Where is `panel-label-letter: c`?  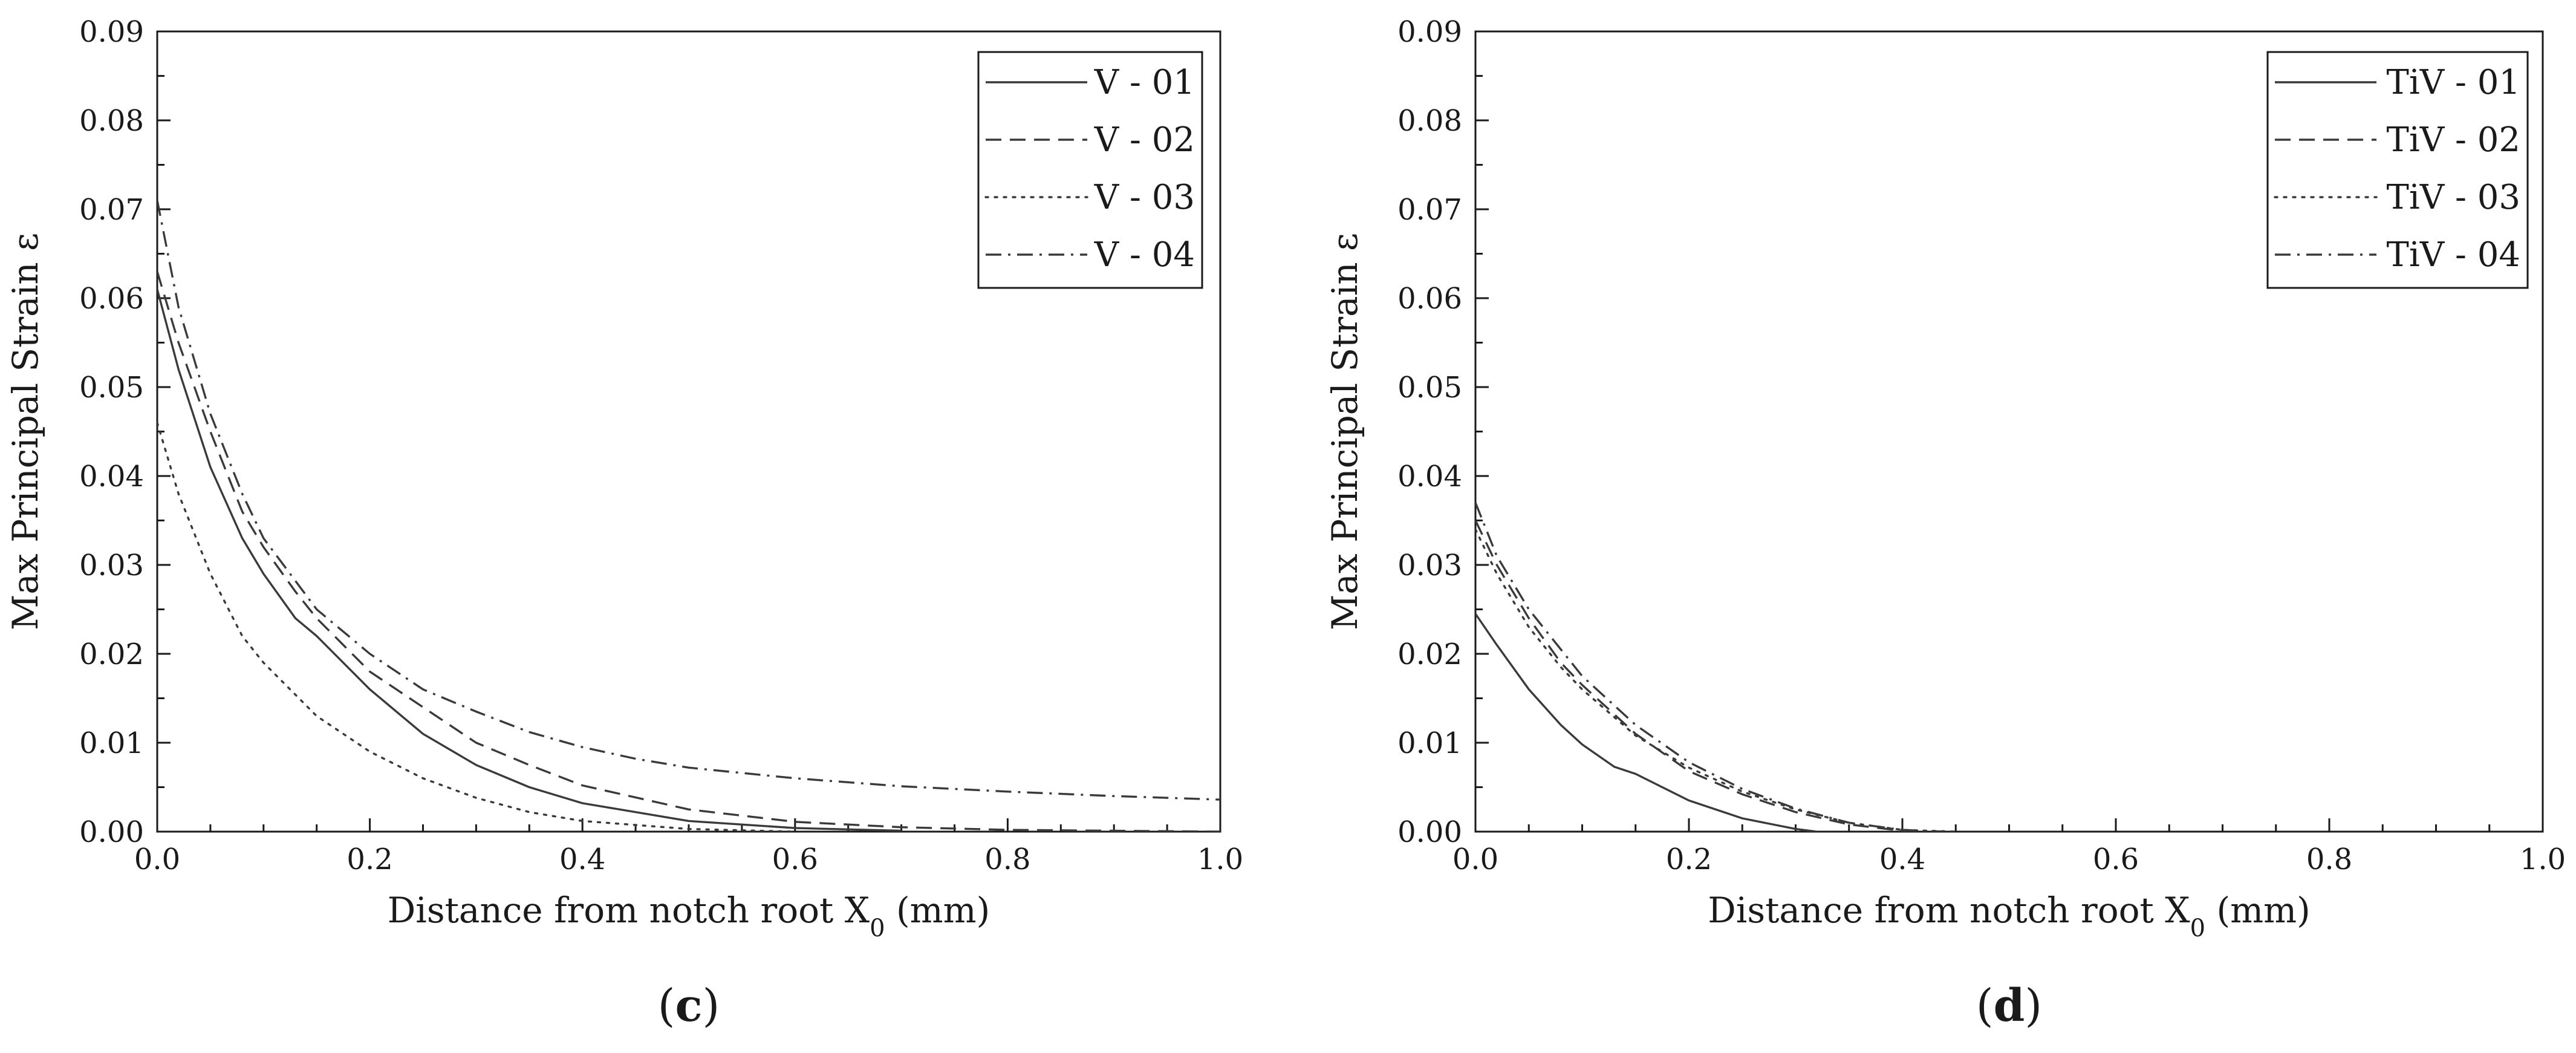 panel-label-letter: c is located at coordinates (688, 1006).